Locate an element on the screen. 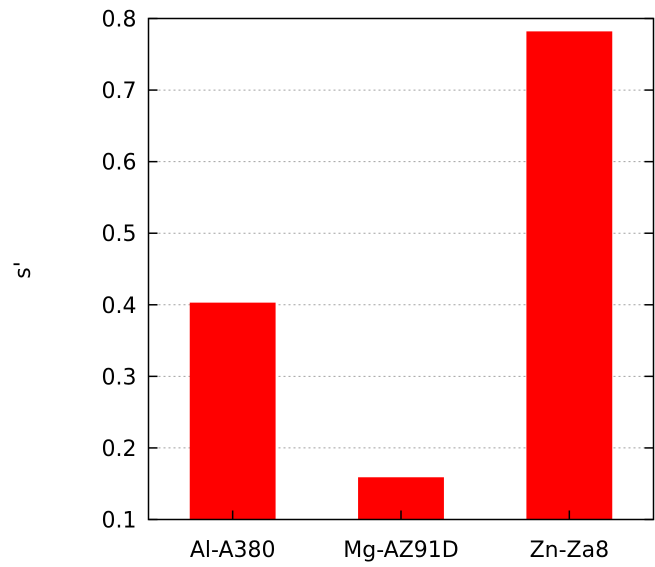  y-tick-labels: 0.1 0.2 0.3 0.4 0.5 0.6 0.7 0.8 is located at coordinates (119, 271).